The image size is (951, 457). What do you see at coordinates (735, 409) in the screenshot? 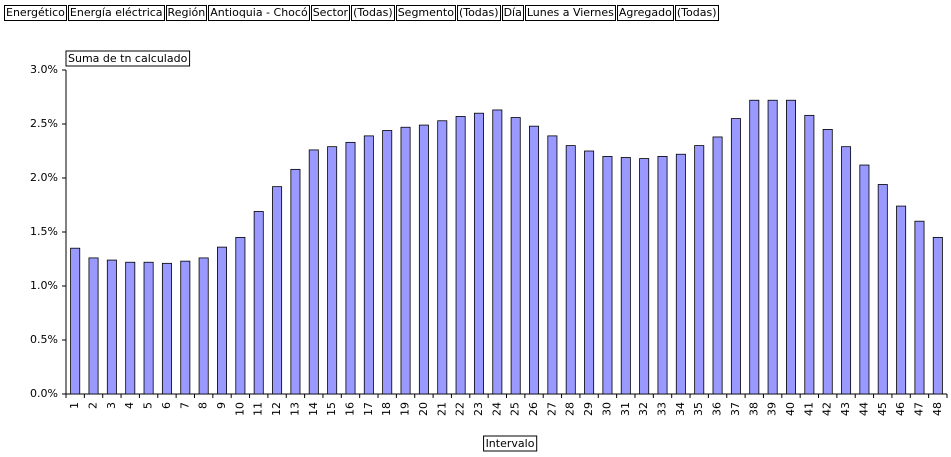
I see `x-tick-label: 37` at bounding box center [735, 409].